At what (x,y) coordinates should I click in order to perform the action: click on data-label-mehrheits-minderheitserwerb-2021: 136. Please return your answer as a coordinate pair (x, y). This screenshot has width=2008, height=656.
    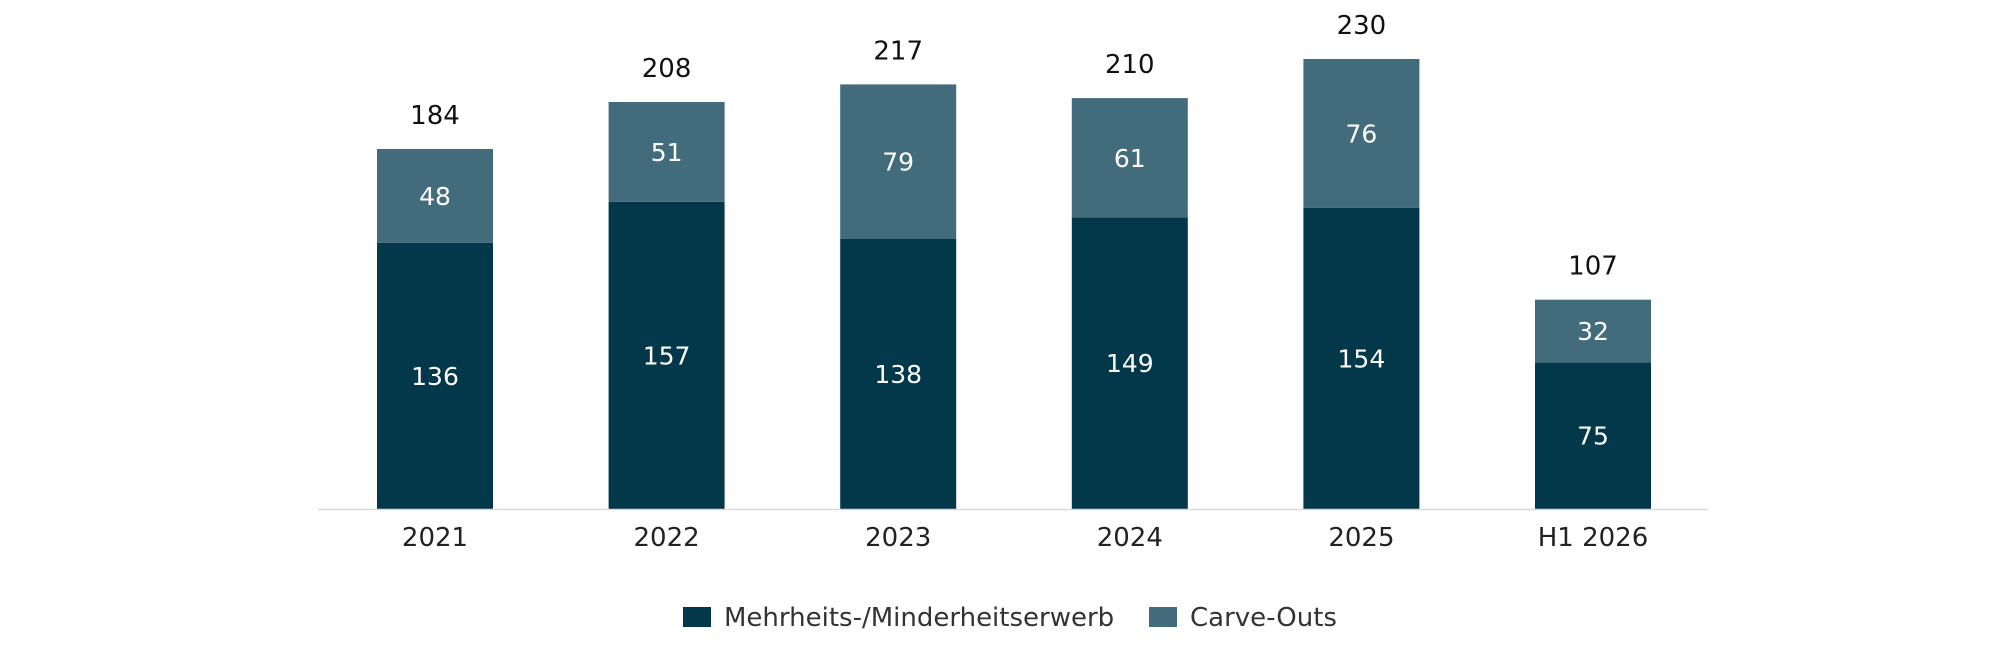
    Looking at the image, I should click on (435, 376).